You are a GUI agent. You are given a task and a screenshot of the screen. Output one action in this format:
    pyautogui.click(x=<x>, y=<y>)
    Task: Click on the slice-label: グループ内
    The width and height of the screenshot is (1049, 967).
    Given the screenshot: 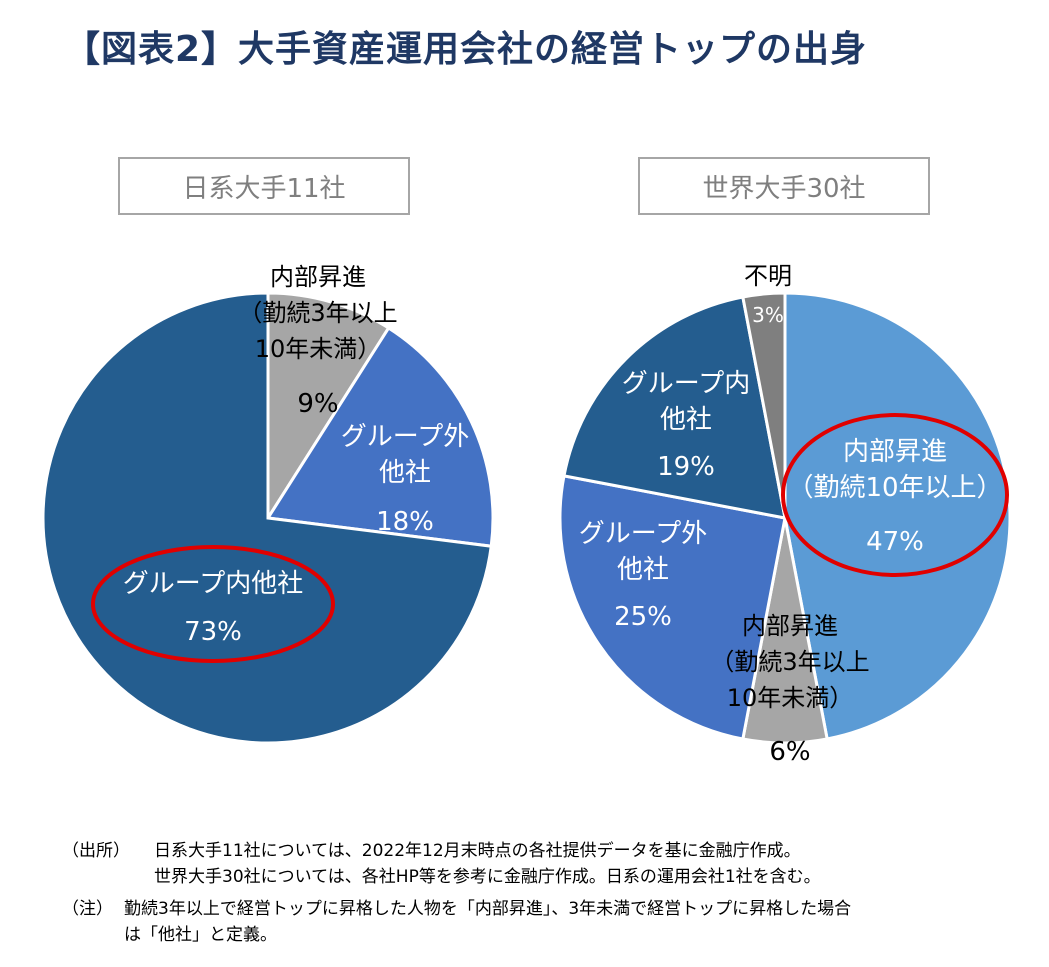 What is the action you would take?
    pyautogui.click(x=686, y=384)
    